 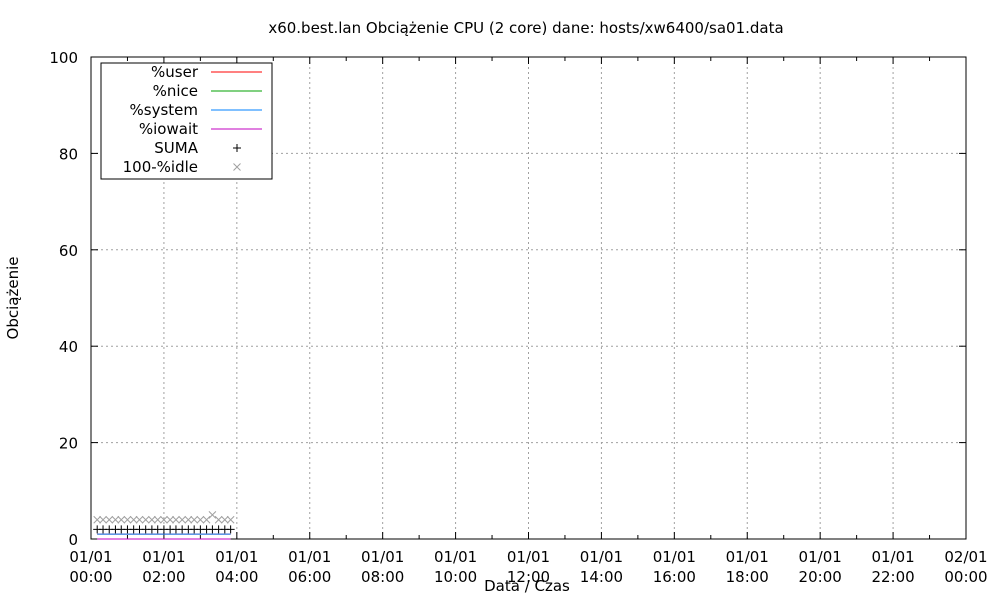 I want to click on x-tick-label-time: 02:00, so click(x=163, y=577).